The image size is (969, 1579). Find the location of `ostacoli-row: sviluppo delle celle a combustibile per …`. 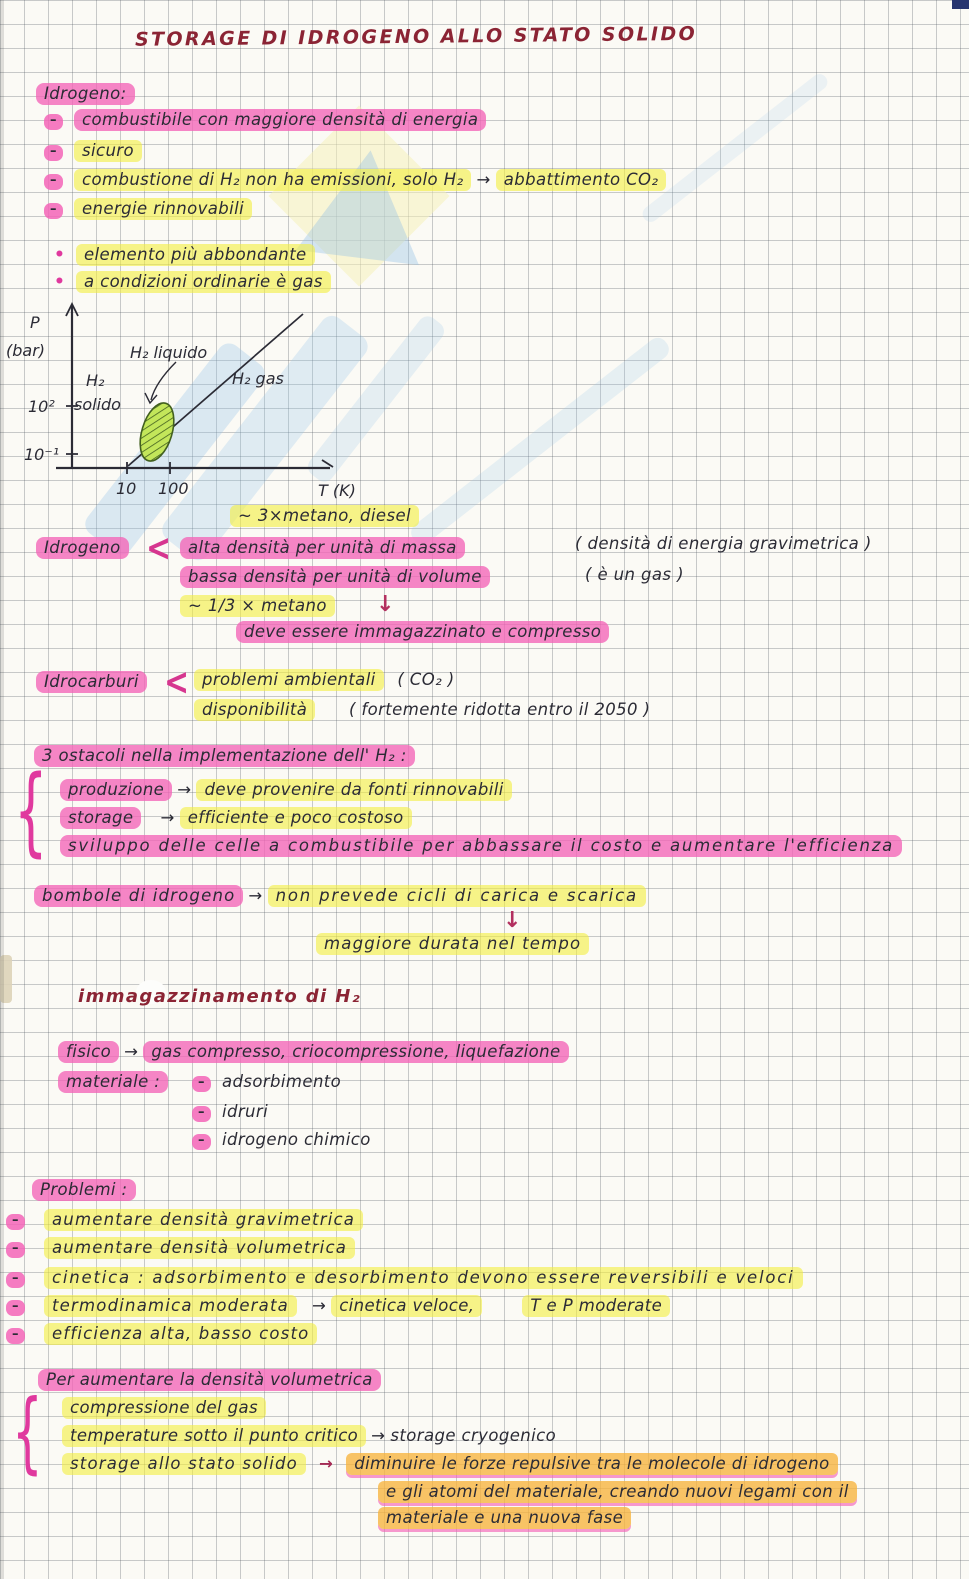

ostacoli-row: sviluppo delle celle a combustibile per … is located at coordinates (481, 846).